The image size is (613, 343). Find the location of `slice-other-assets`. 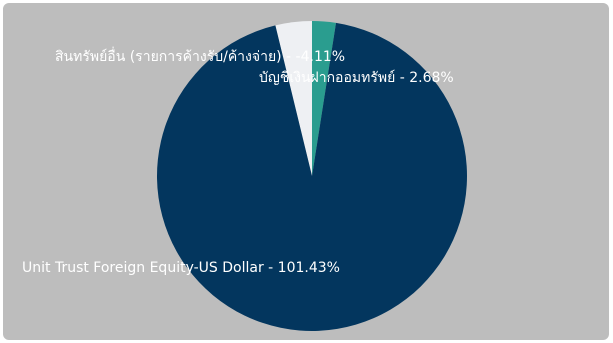

slice-other-assets is located at coordinates (293, 98).